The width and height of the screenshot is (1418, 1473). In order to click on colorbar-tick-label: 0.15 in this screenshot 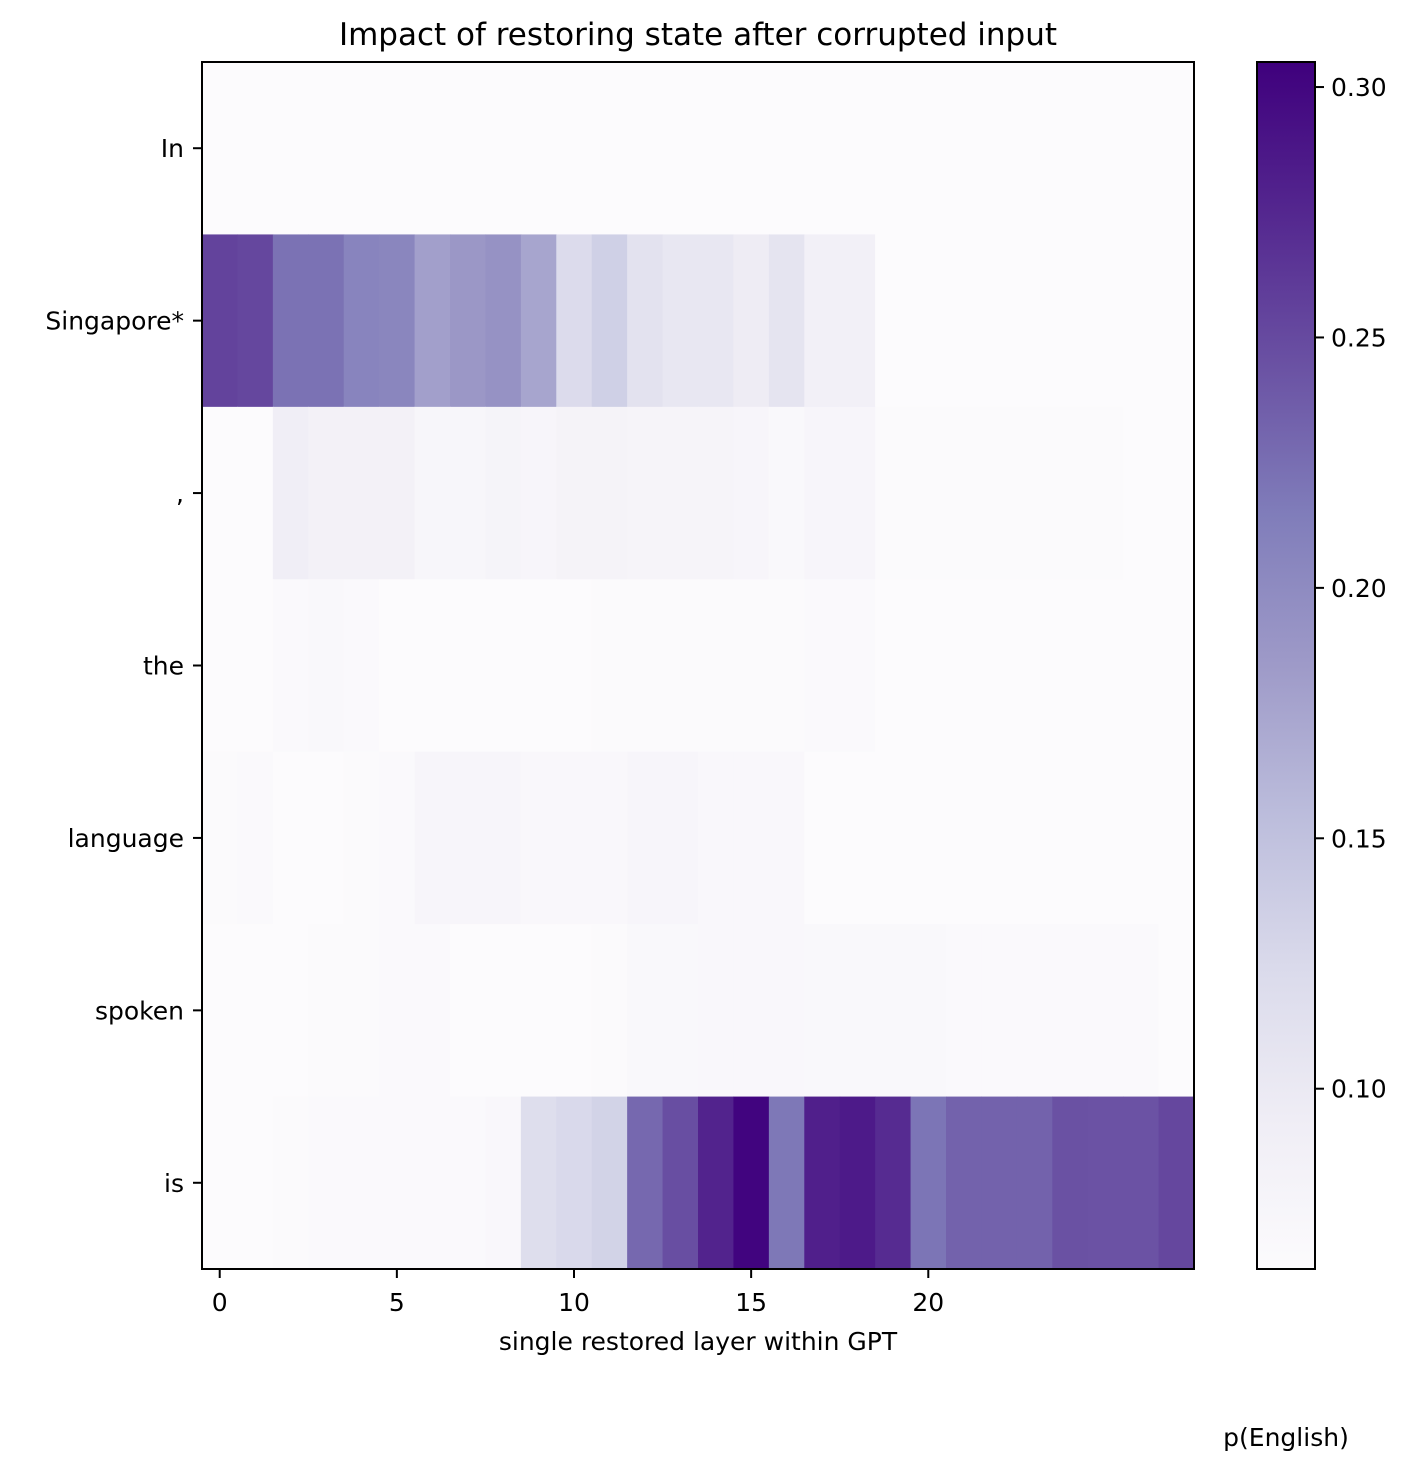, I will do `click(1359, 838)`.